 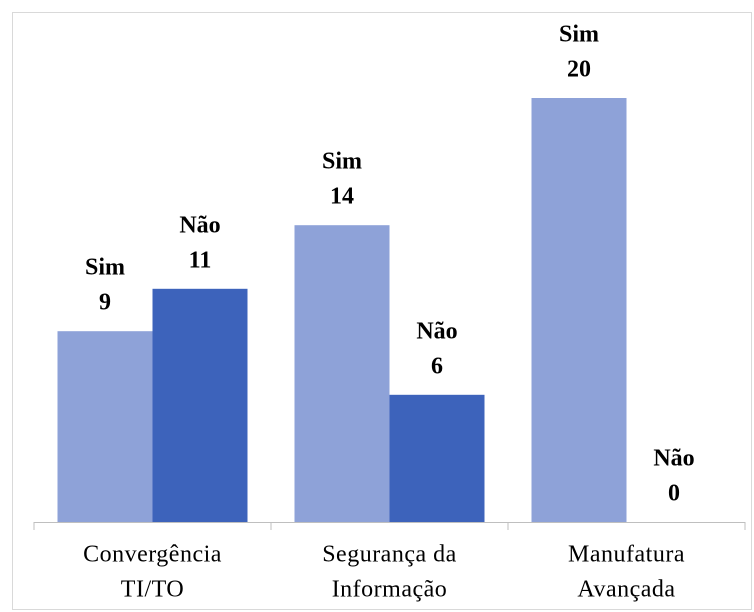 I want to click on x-tick-label: Convergência, so click(x=152, y=555).